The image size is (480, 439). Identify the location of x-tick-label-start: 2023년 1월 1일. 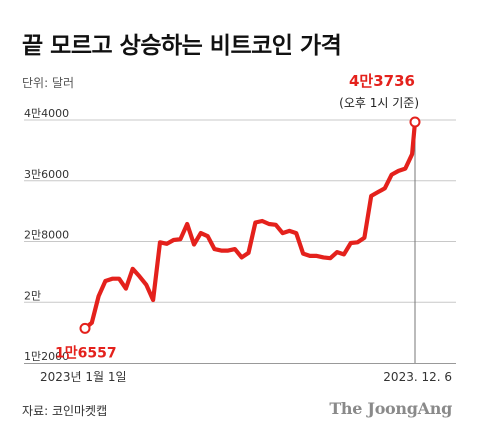
(83, 377).